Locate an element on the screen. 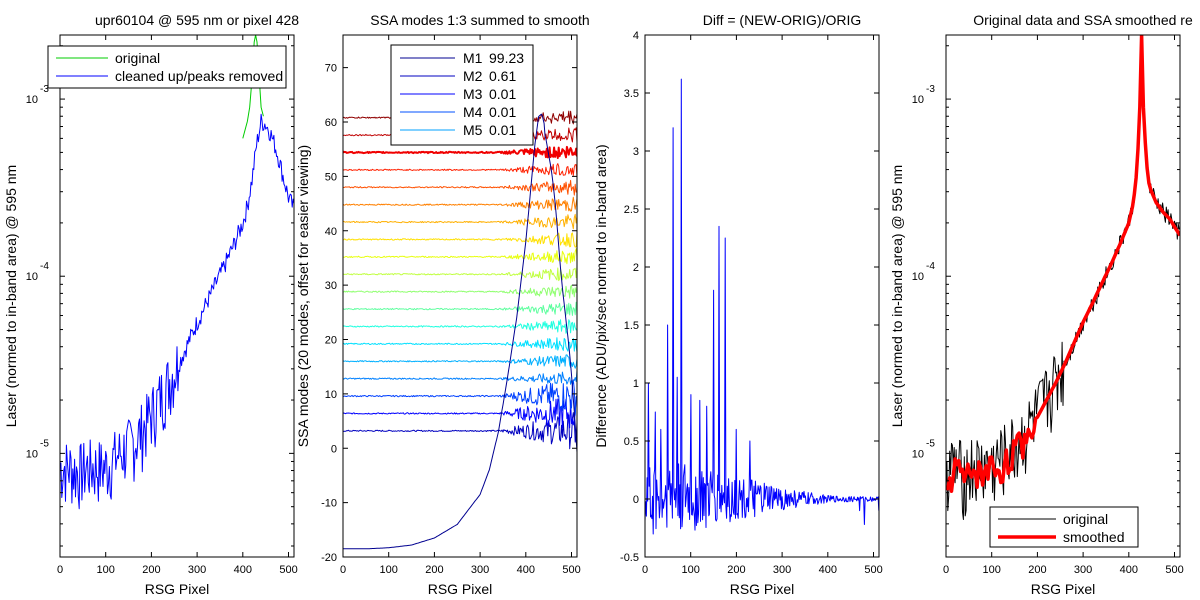 Image resolution: width=1200 pixels, height=600 pixels. series-cleaned-up is located at coordinates (177, 311).